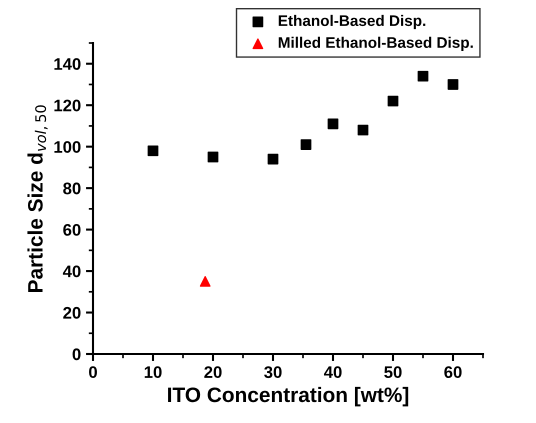 The image size is (536, 423). Describe the element at coordinates (352, 22) in the screenshot. I see `legend-label: Ethanol-Based Disp.` at that location.